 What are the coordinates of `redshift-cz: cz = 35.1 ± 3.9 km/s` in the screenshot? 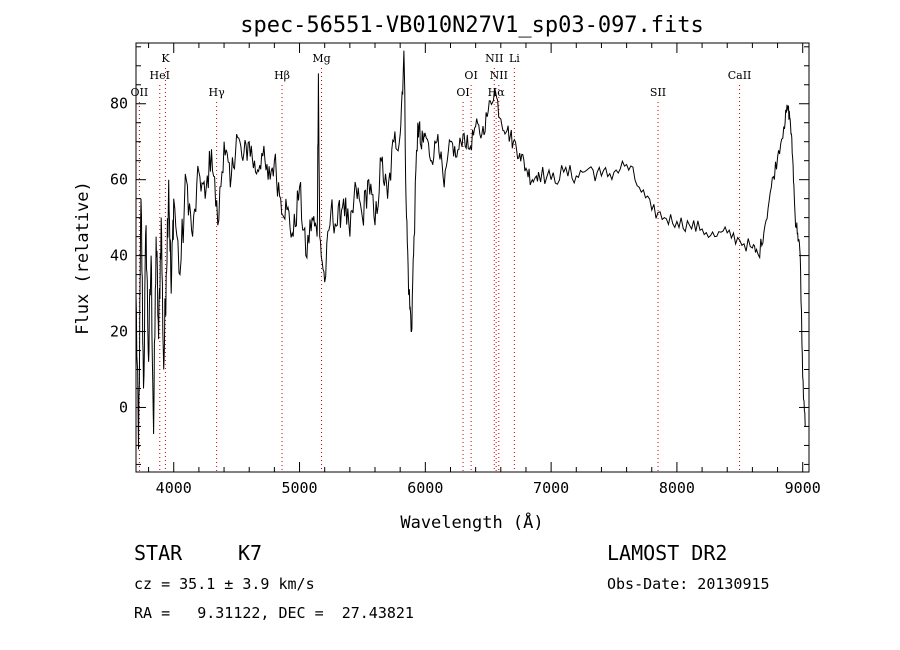 It's located at (224, 584).